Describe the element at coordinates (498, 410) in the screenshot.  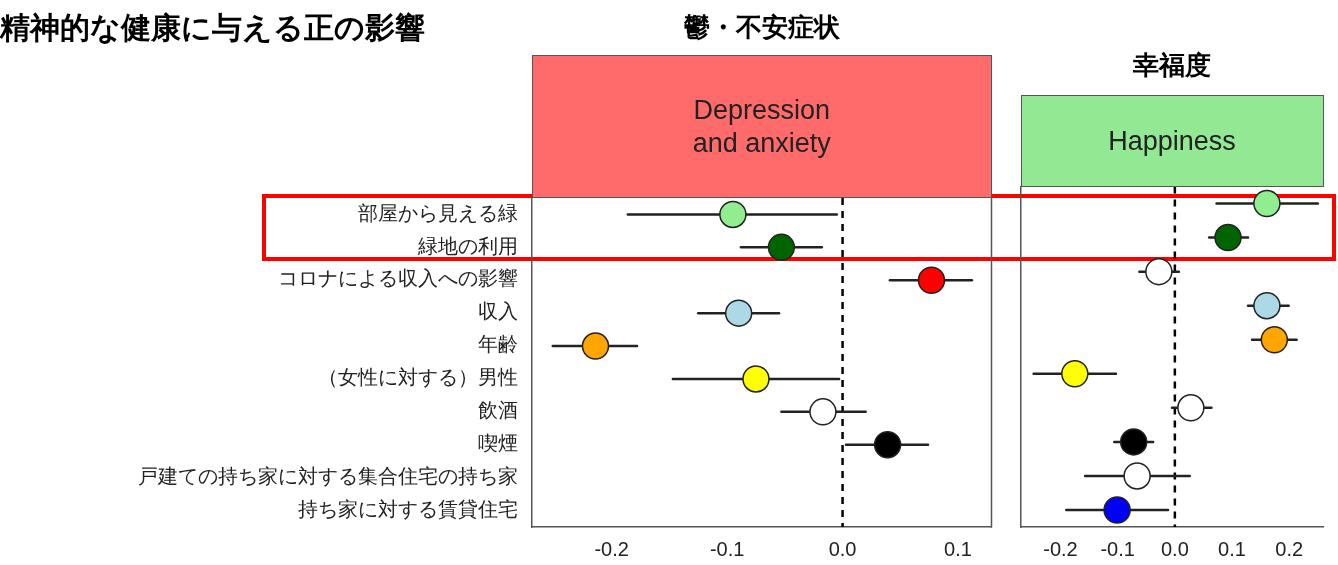
I see `y-tick-label: 飲酒` at that location.